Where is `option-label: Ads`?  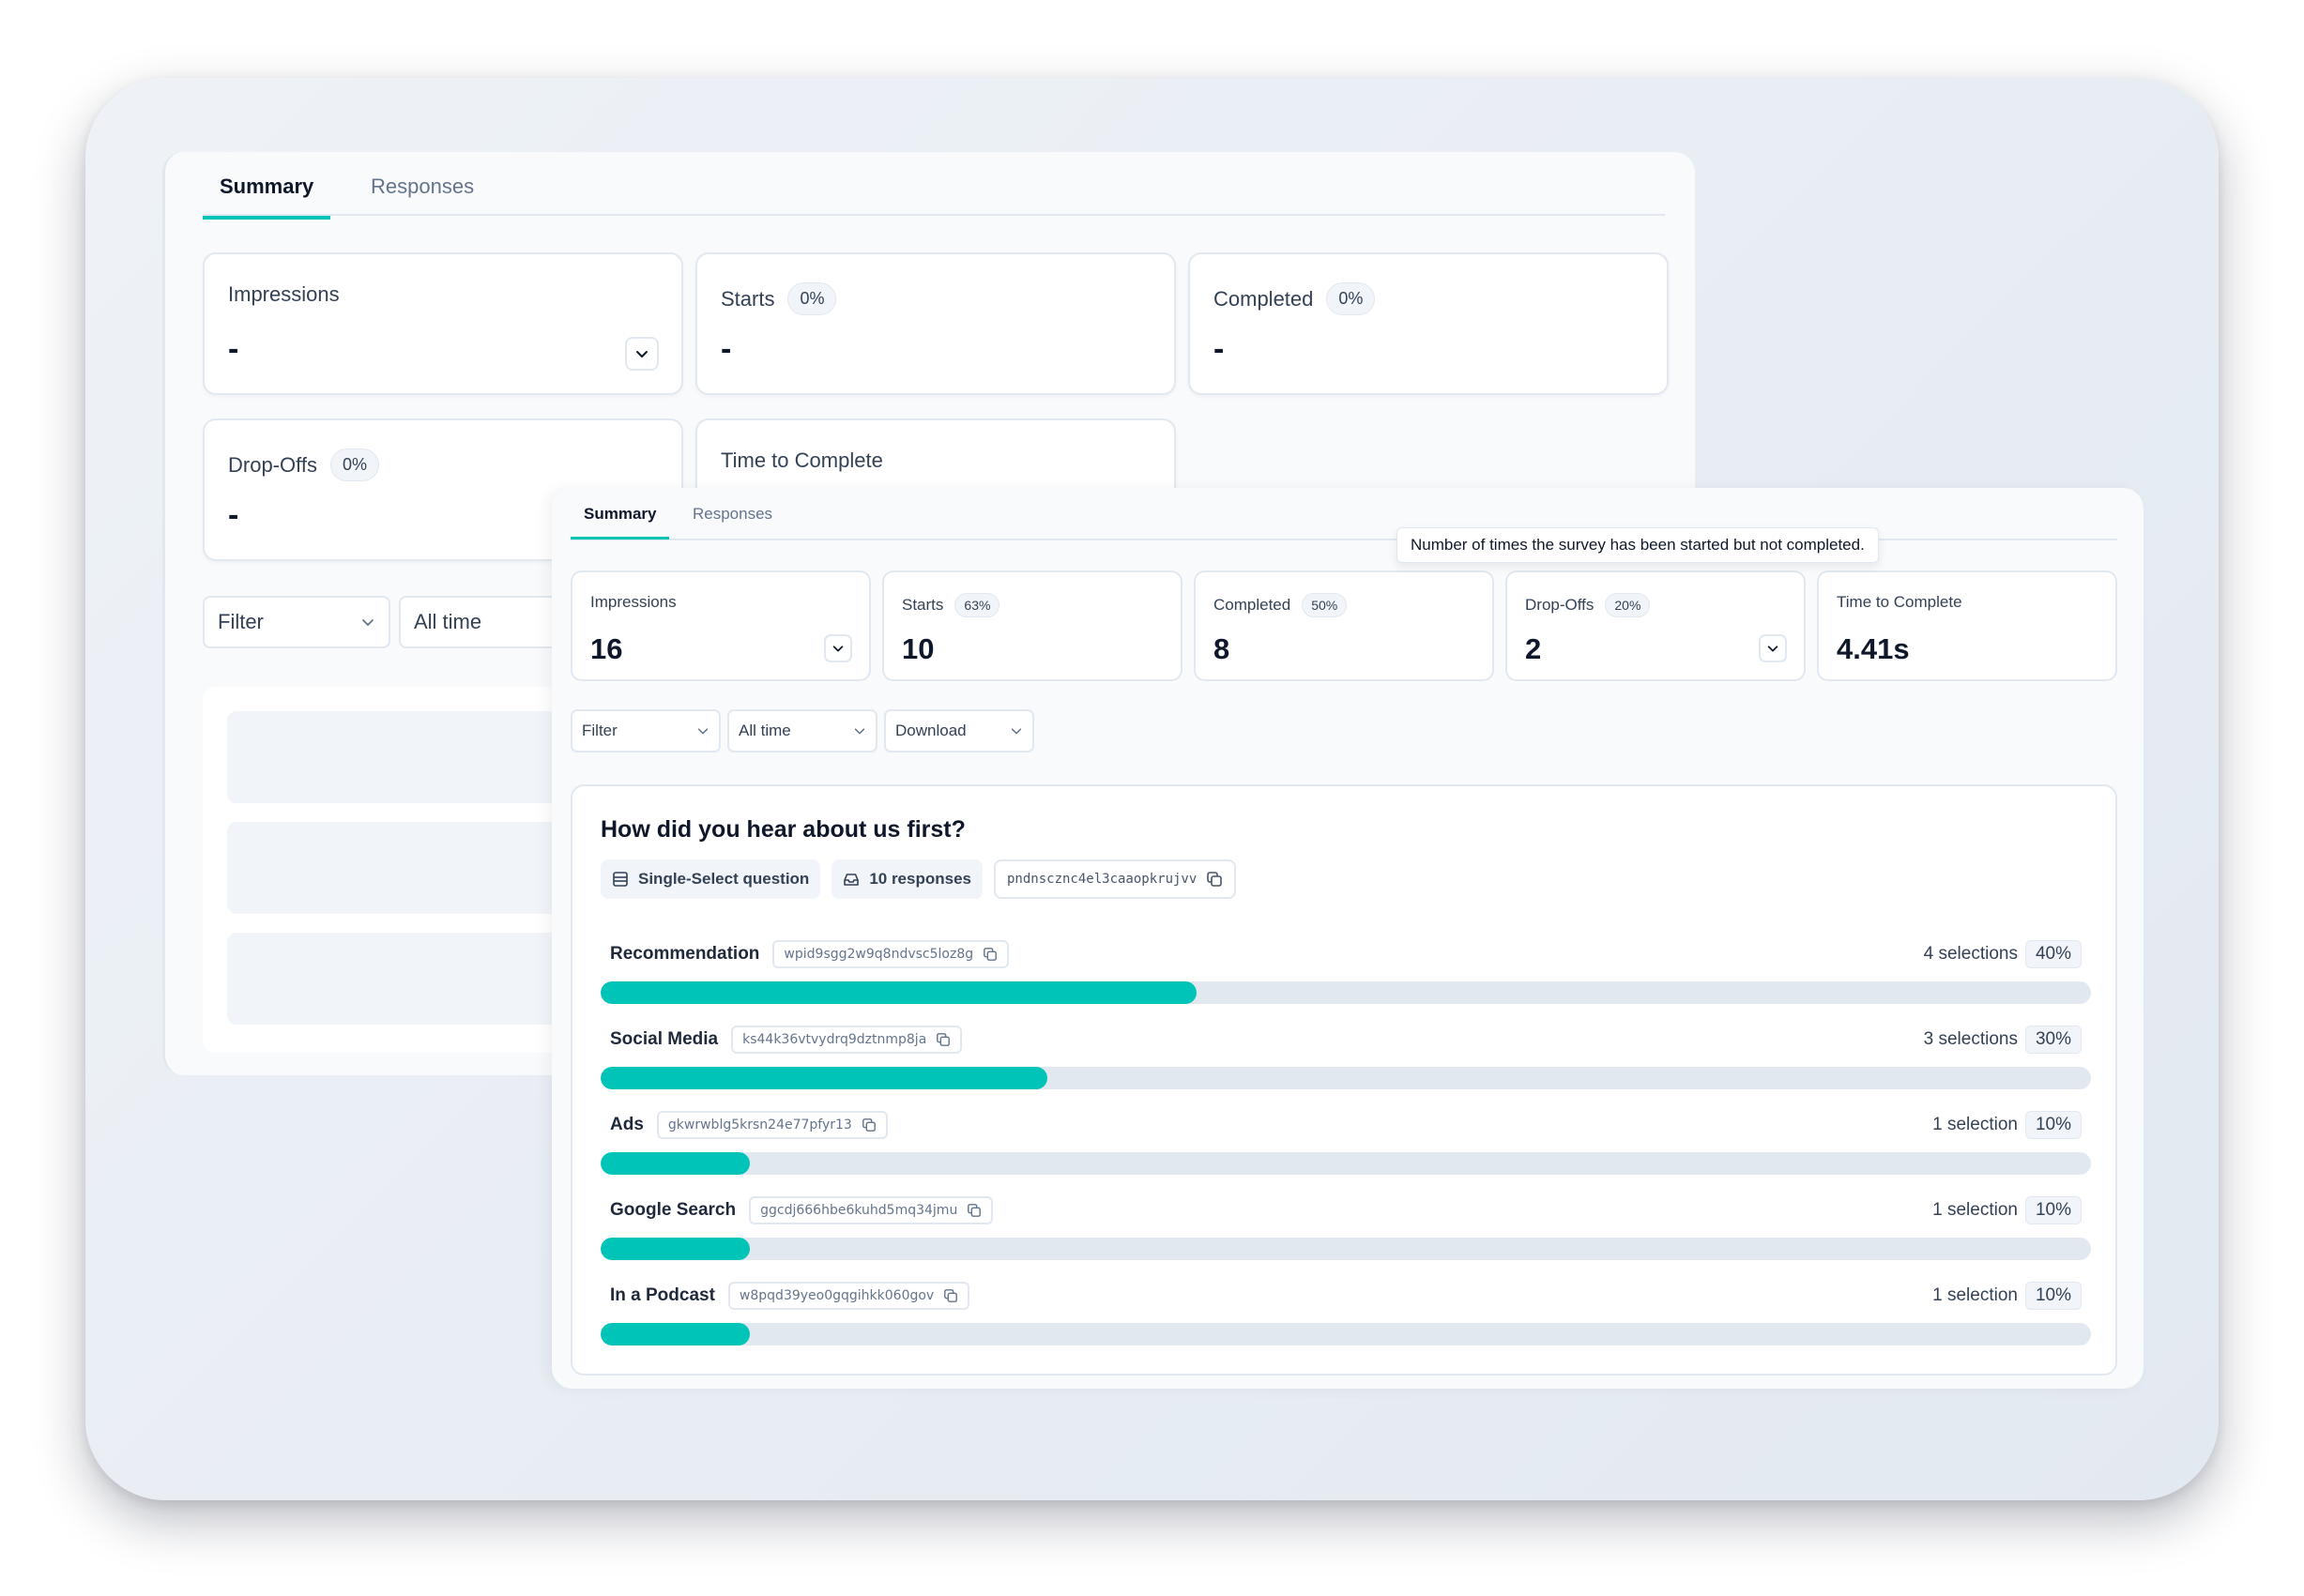
option-label: Ads is located at coordinates (627, 1124).